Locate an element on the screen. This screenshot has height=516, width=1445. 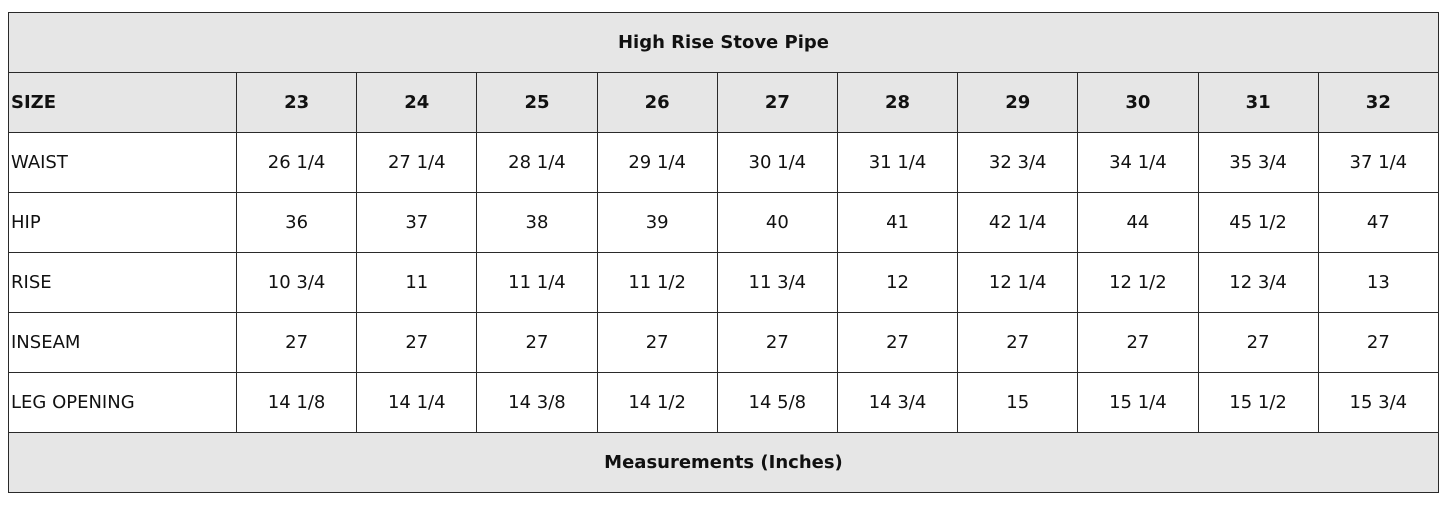
row-label: INSEAM is located at coordinates (122, 342).